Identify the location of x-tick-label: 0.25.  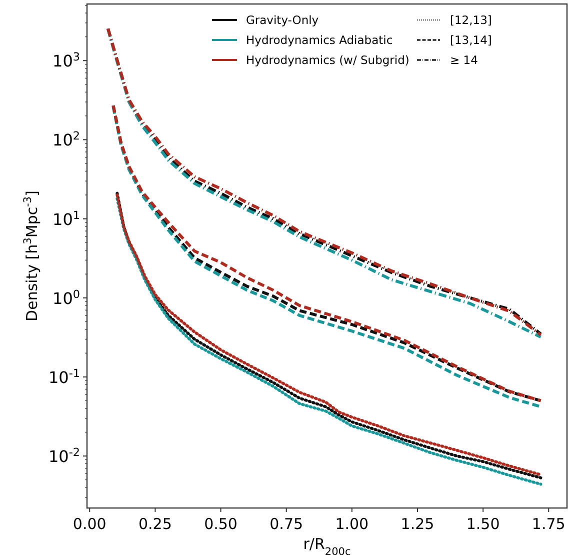
(155, 524).